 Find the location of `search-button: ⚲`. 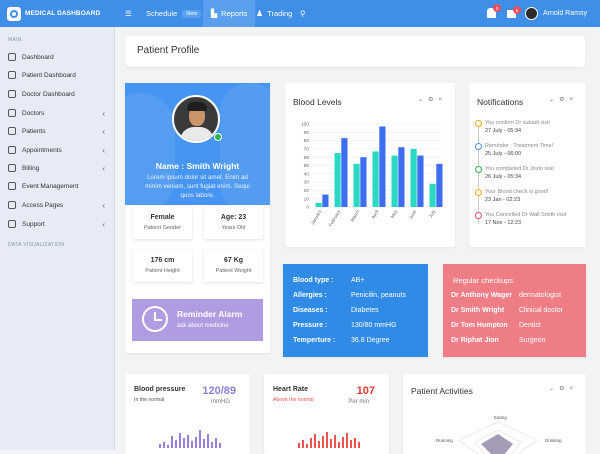

search-button: ⚲ is located at coordinates (303, 13).